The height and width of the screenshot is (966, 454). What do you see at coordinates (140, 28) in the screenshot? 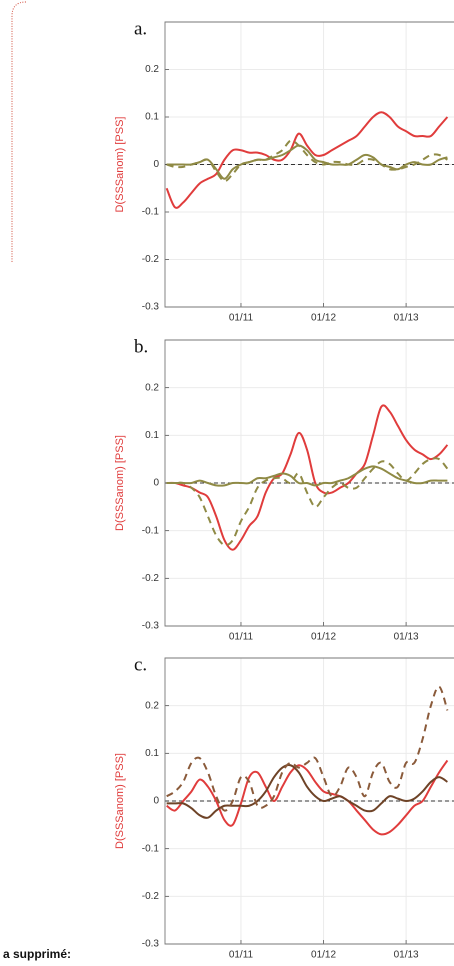
I see `panel-label: a.` at bounding box center [140, 28].